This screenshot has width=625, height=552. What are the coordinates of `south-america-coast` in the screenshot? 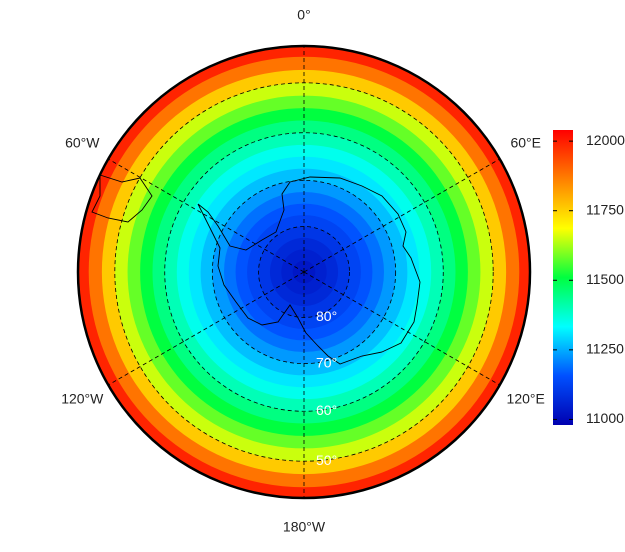 It's located at (122, 198).